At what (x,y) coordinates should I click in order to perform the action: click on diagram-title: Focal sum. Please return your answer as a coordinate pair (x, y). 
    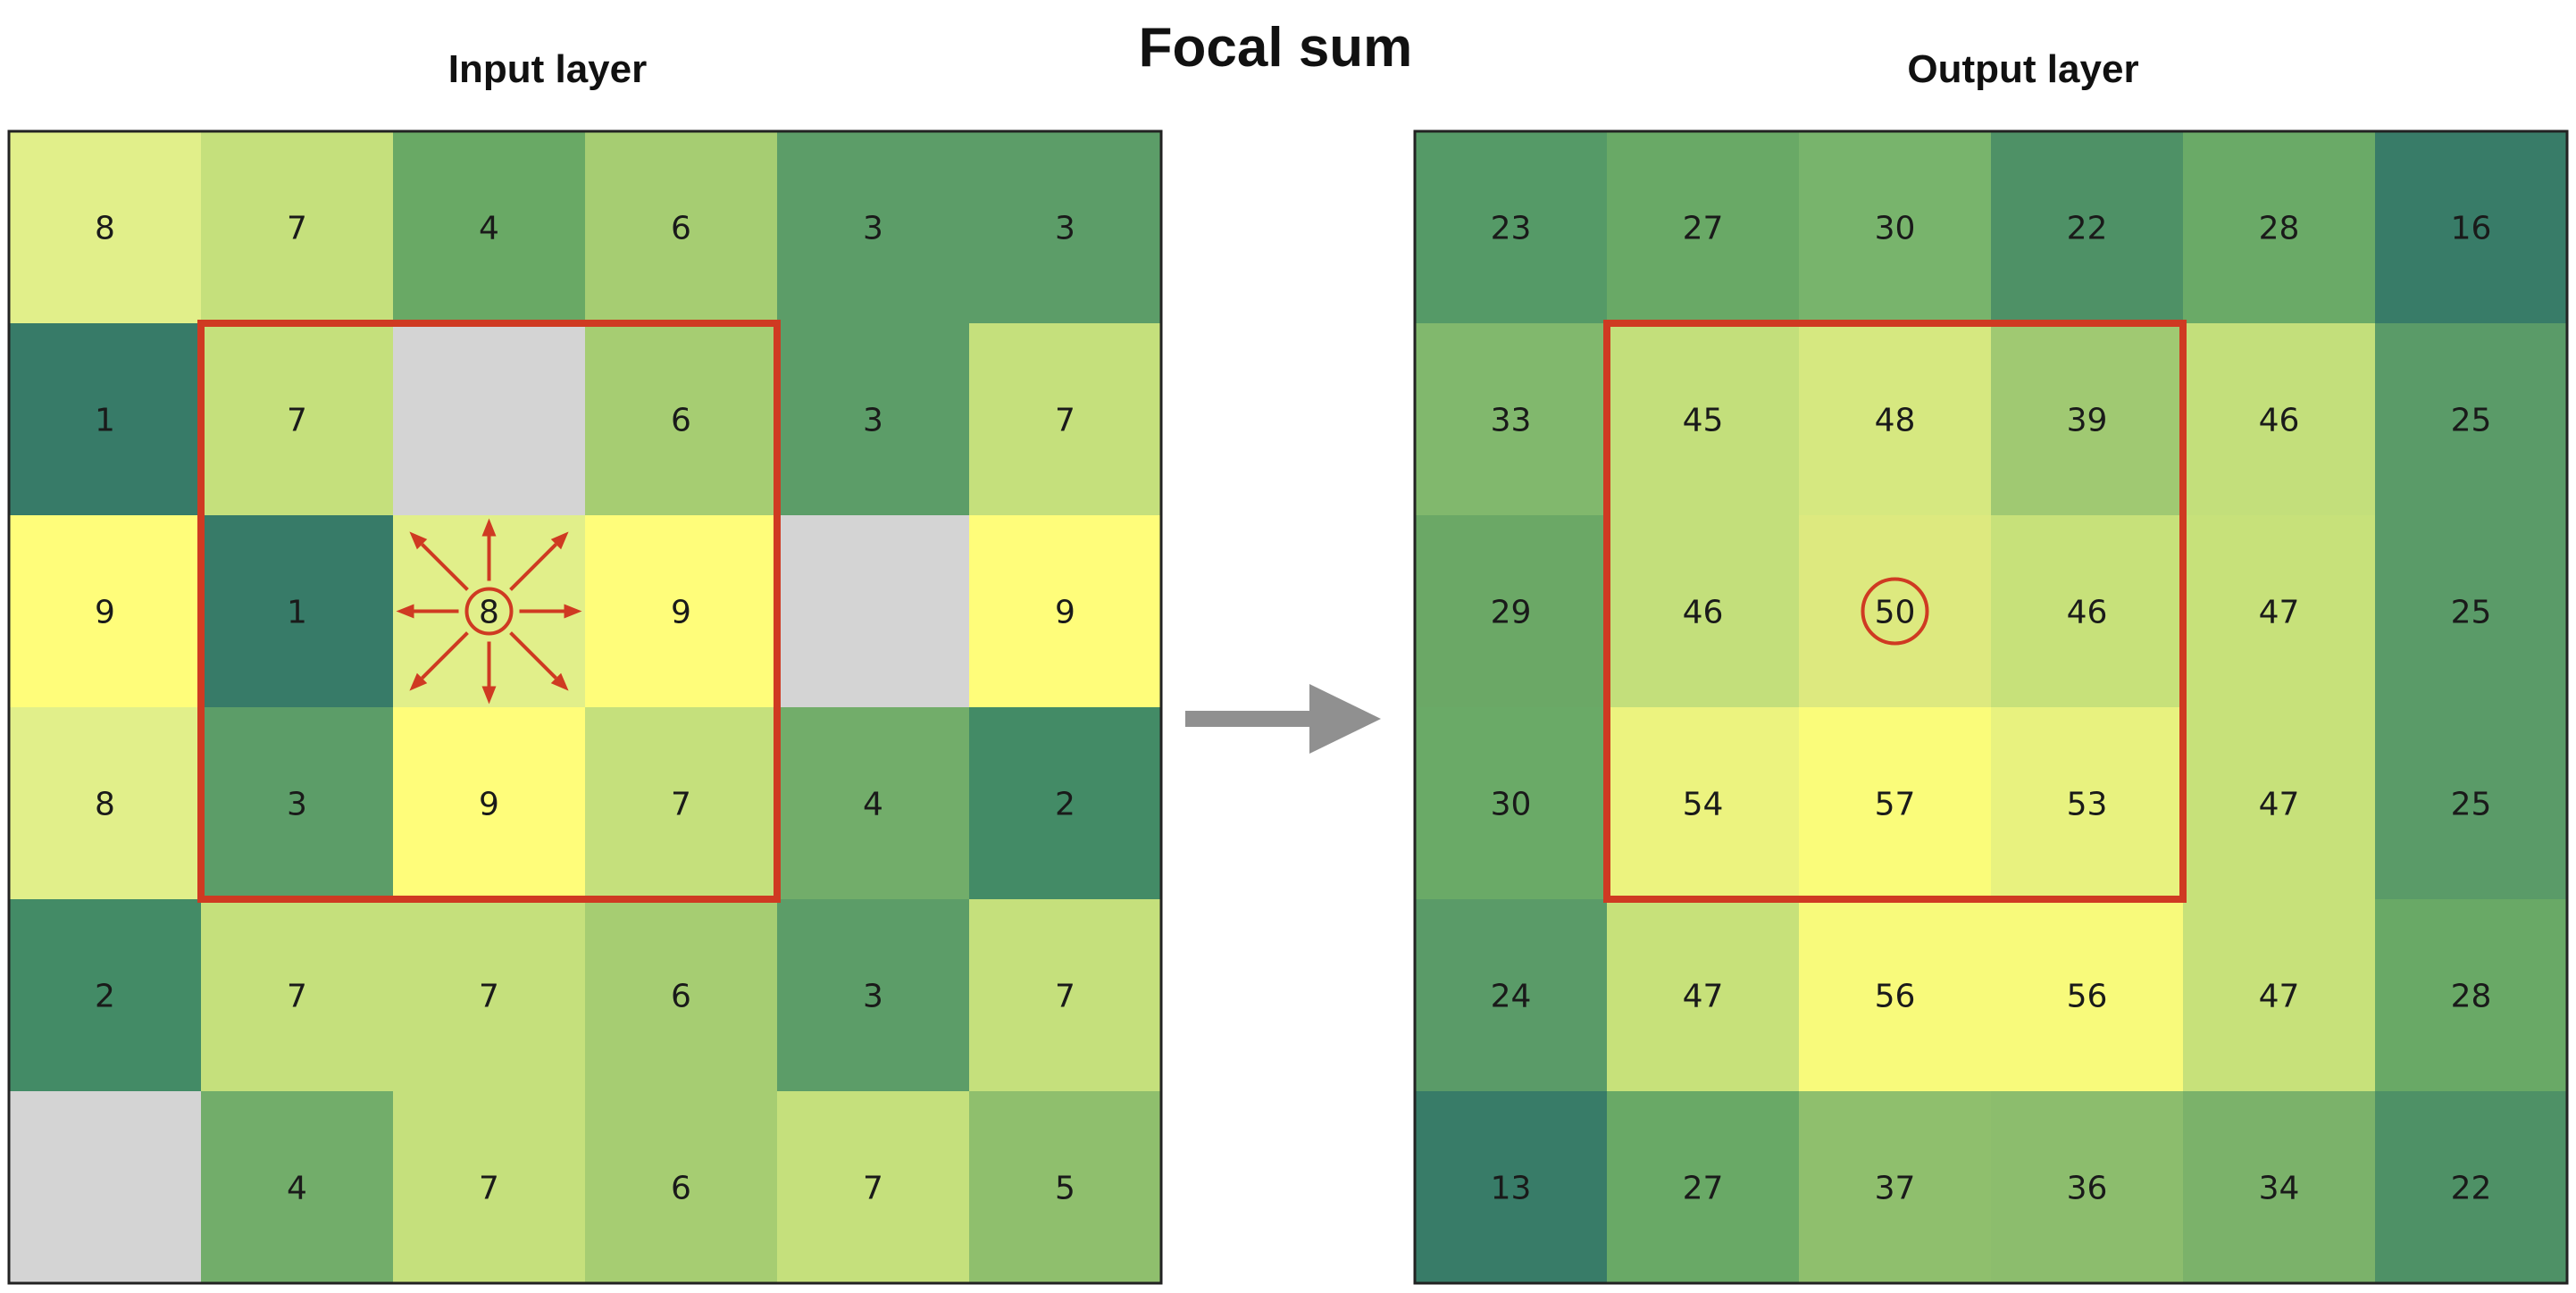
    Looking at the image, I should click on (1276, 48).